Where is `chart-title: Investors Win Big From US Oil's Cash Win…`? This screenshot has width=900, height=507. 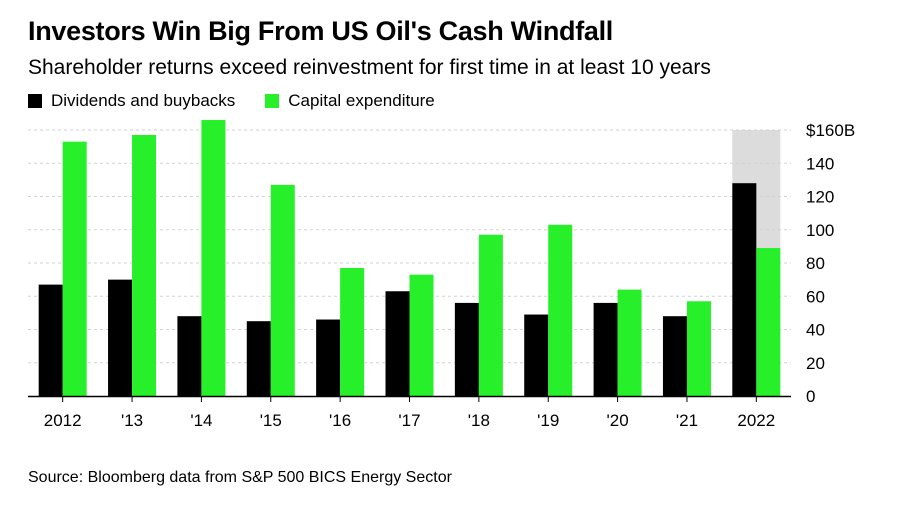 chart-title: Investors Win Big From US Oil's Cash Win… is located at coordinates (321, 31).